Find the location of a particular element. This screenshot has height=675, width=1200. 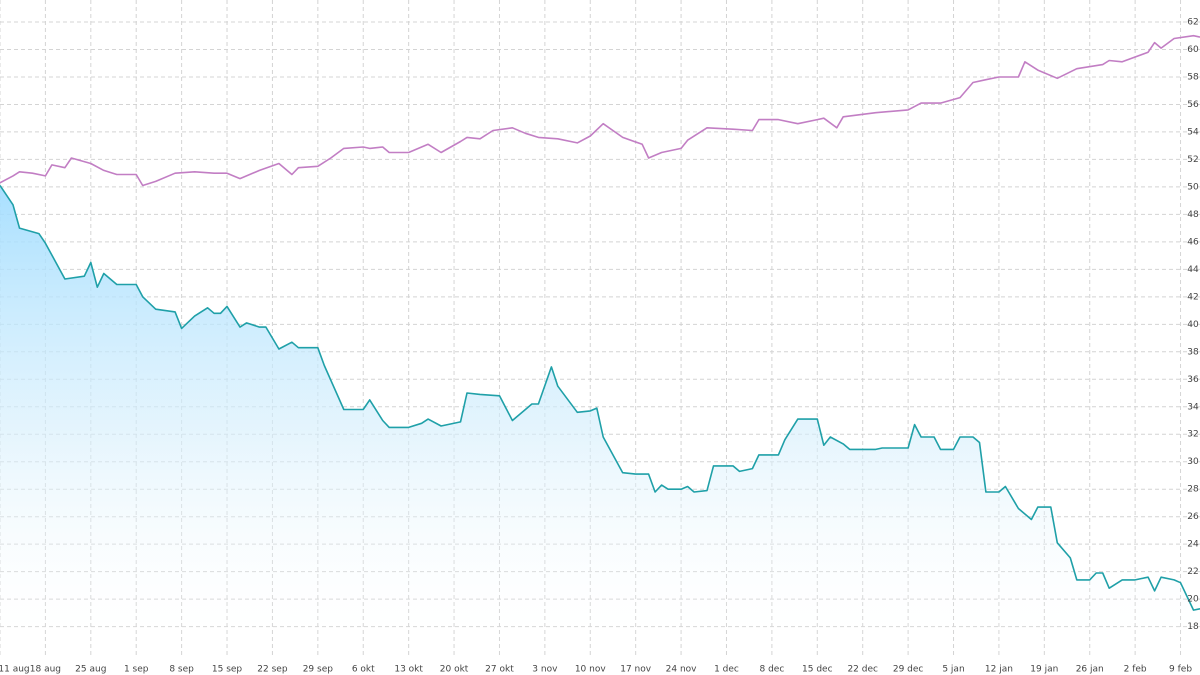

y-tick-label: 32 is located at coordinates (1192, 435).